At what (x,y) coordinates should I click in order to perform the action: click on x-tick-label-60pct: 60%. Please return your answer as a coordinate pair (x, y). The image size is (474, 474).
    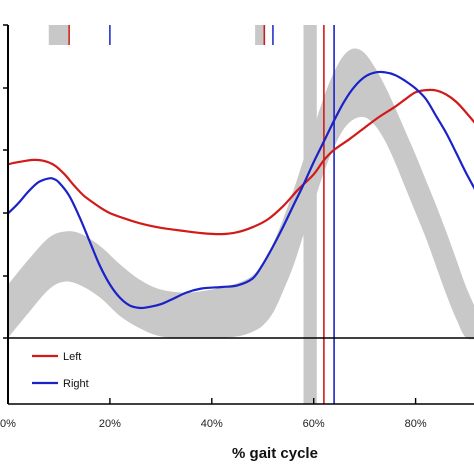
    Looking at the image, I should click on (314, 424).